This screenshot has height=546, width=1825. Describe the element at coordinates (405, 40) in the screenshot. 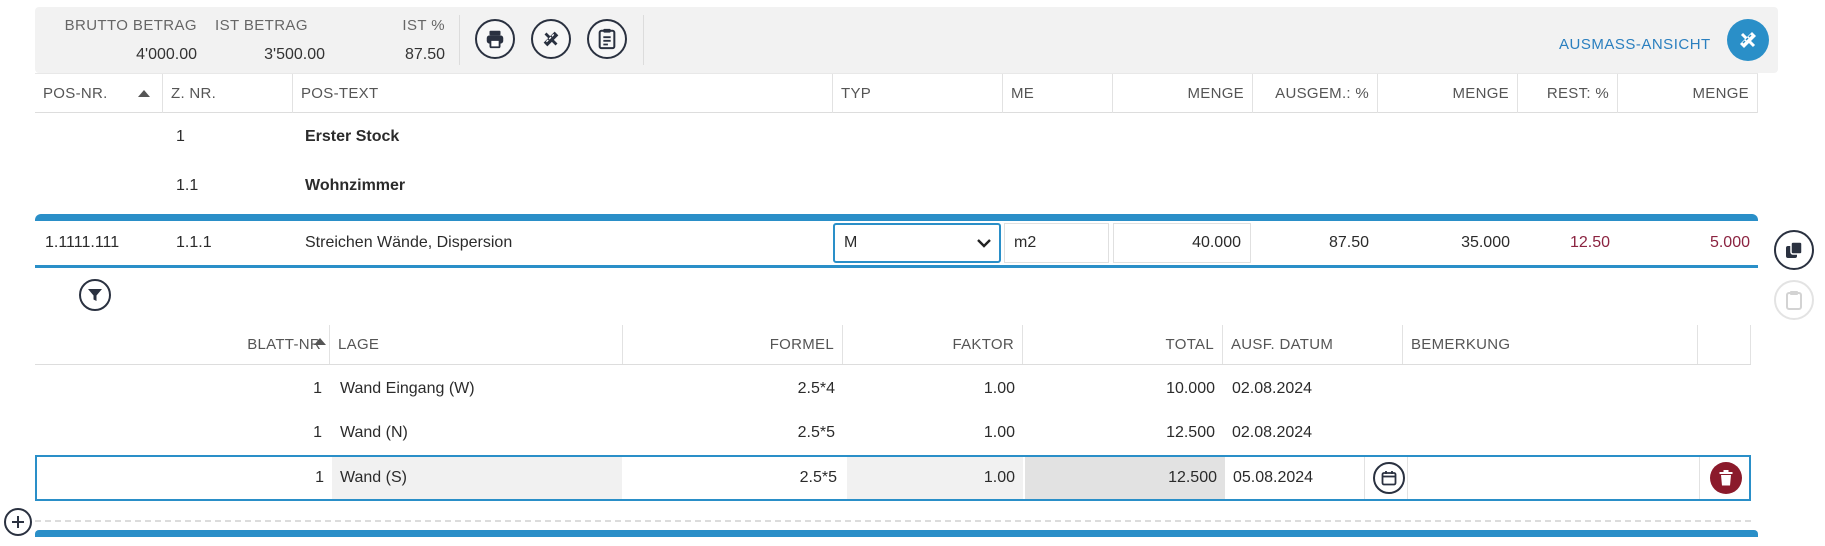

I see `ist-percent: IST % 87.50` at that location.